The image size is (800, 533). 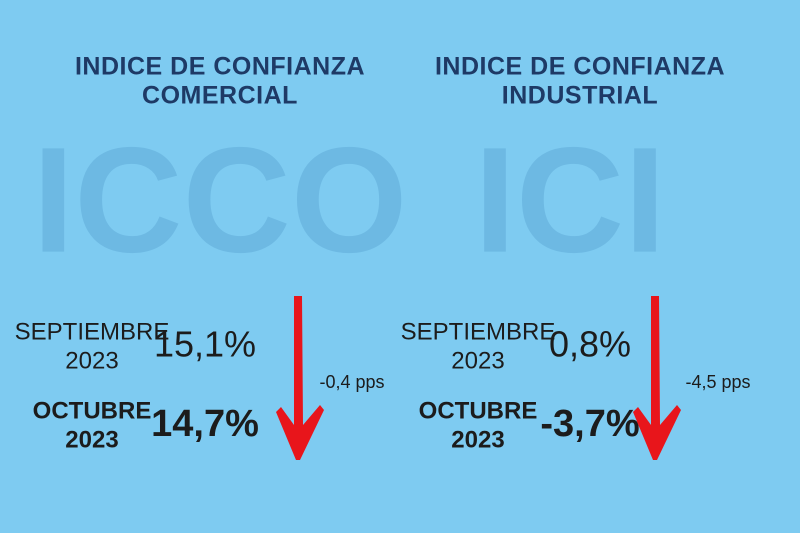 I want to click on panel-title: COMERCIAL, so click(x=220, y=96).